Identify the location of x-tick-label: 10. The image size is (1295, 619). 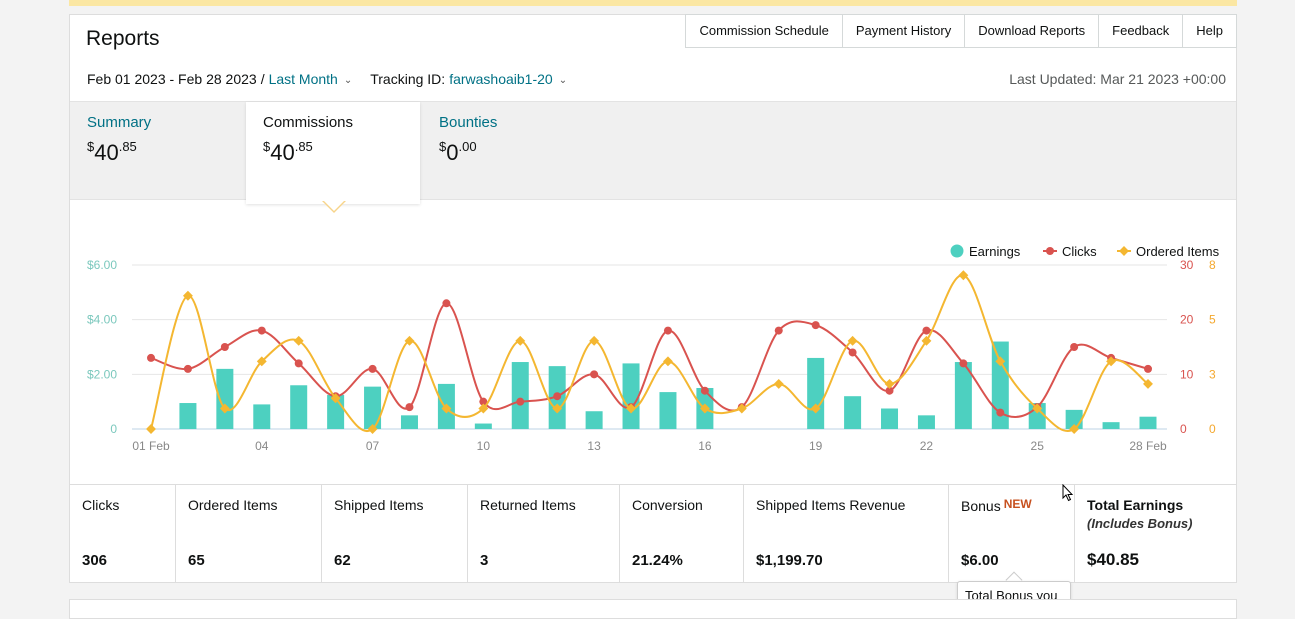
(484, 446).